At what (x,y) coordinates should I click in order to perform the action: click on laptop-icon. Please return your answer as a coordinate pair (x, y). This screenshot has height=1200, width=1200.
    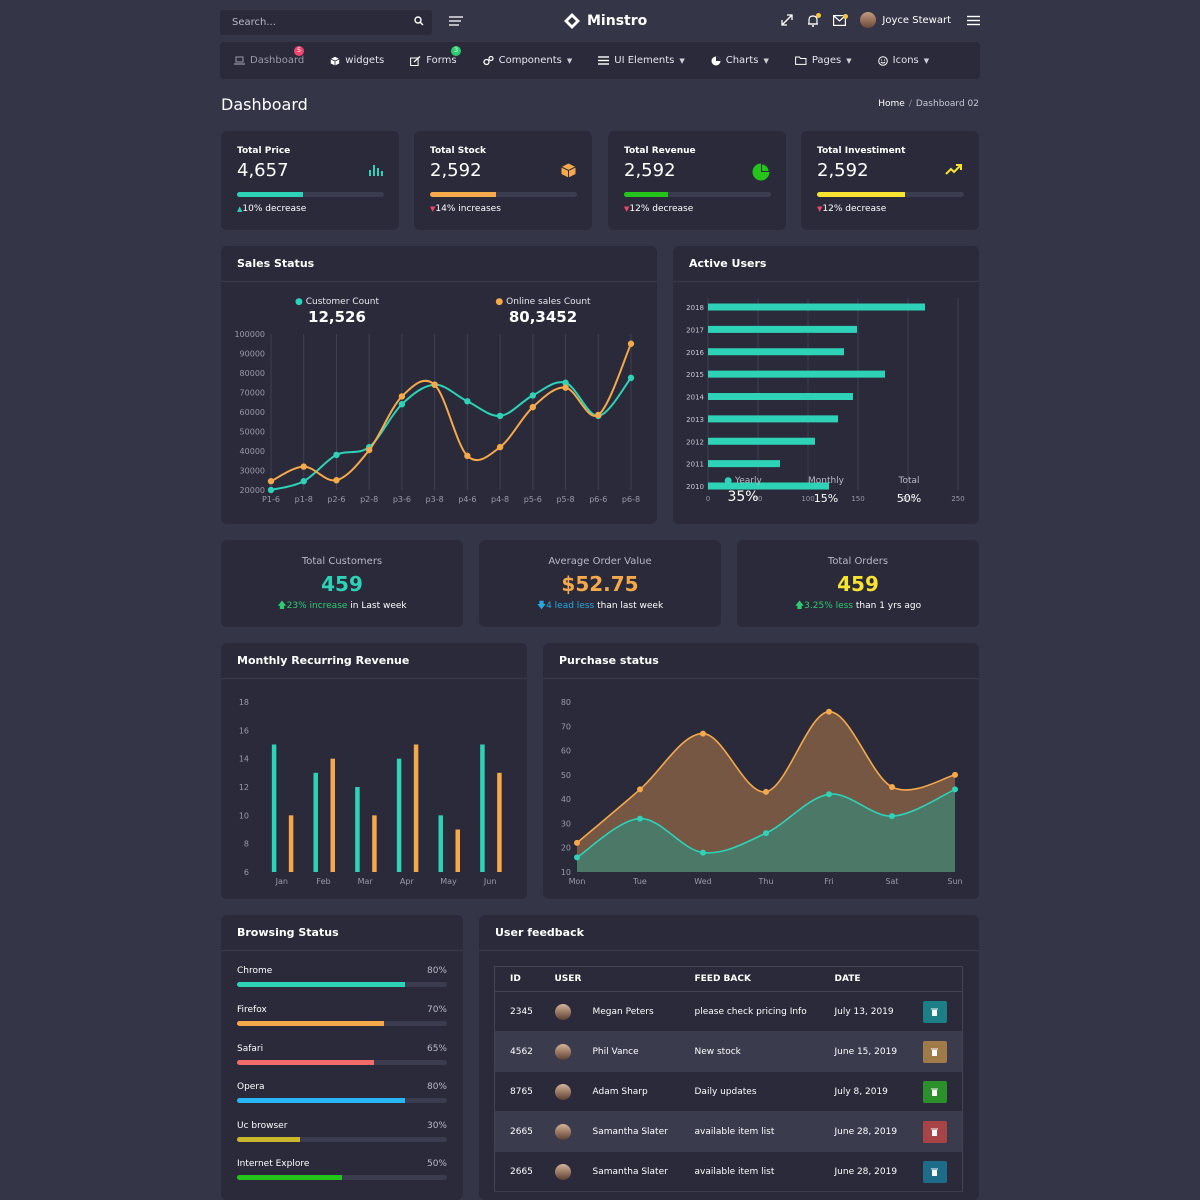
    Looking at the image, I should click on (239, 60).